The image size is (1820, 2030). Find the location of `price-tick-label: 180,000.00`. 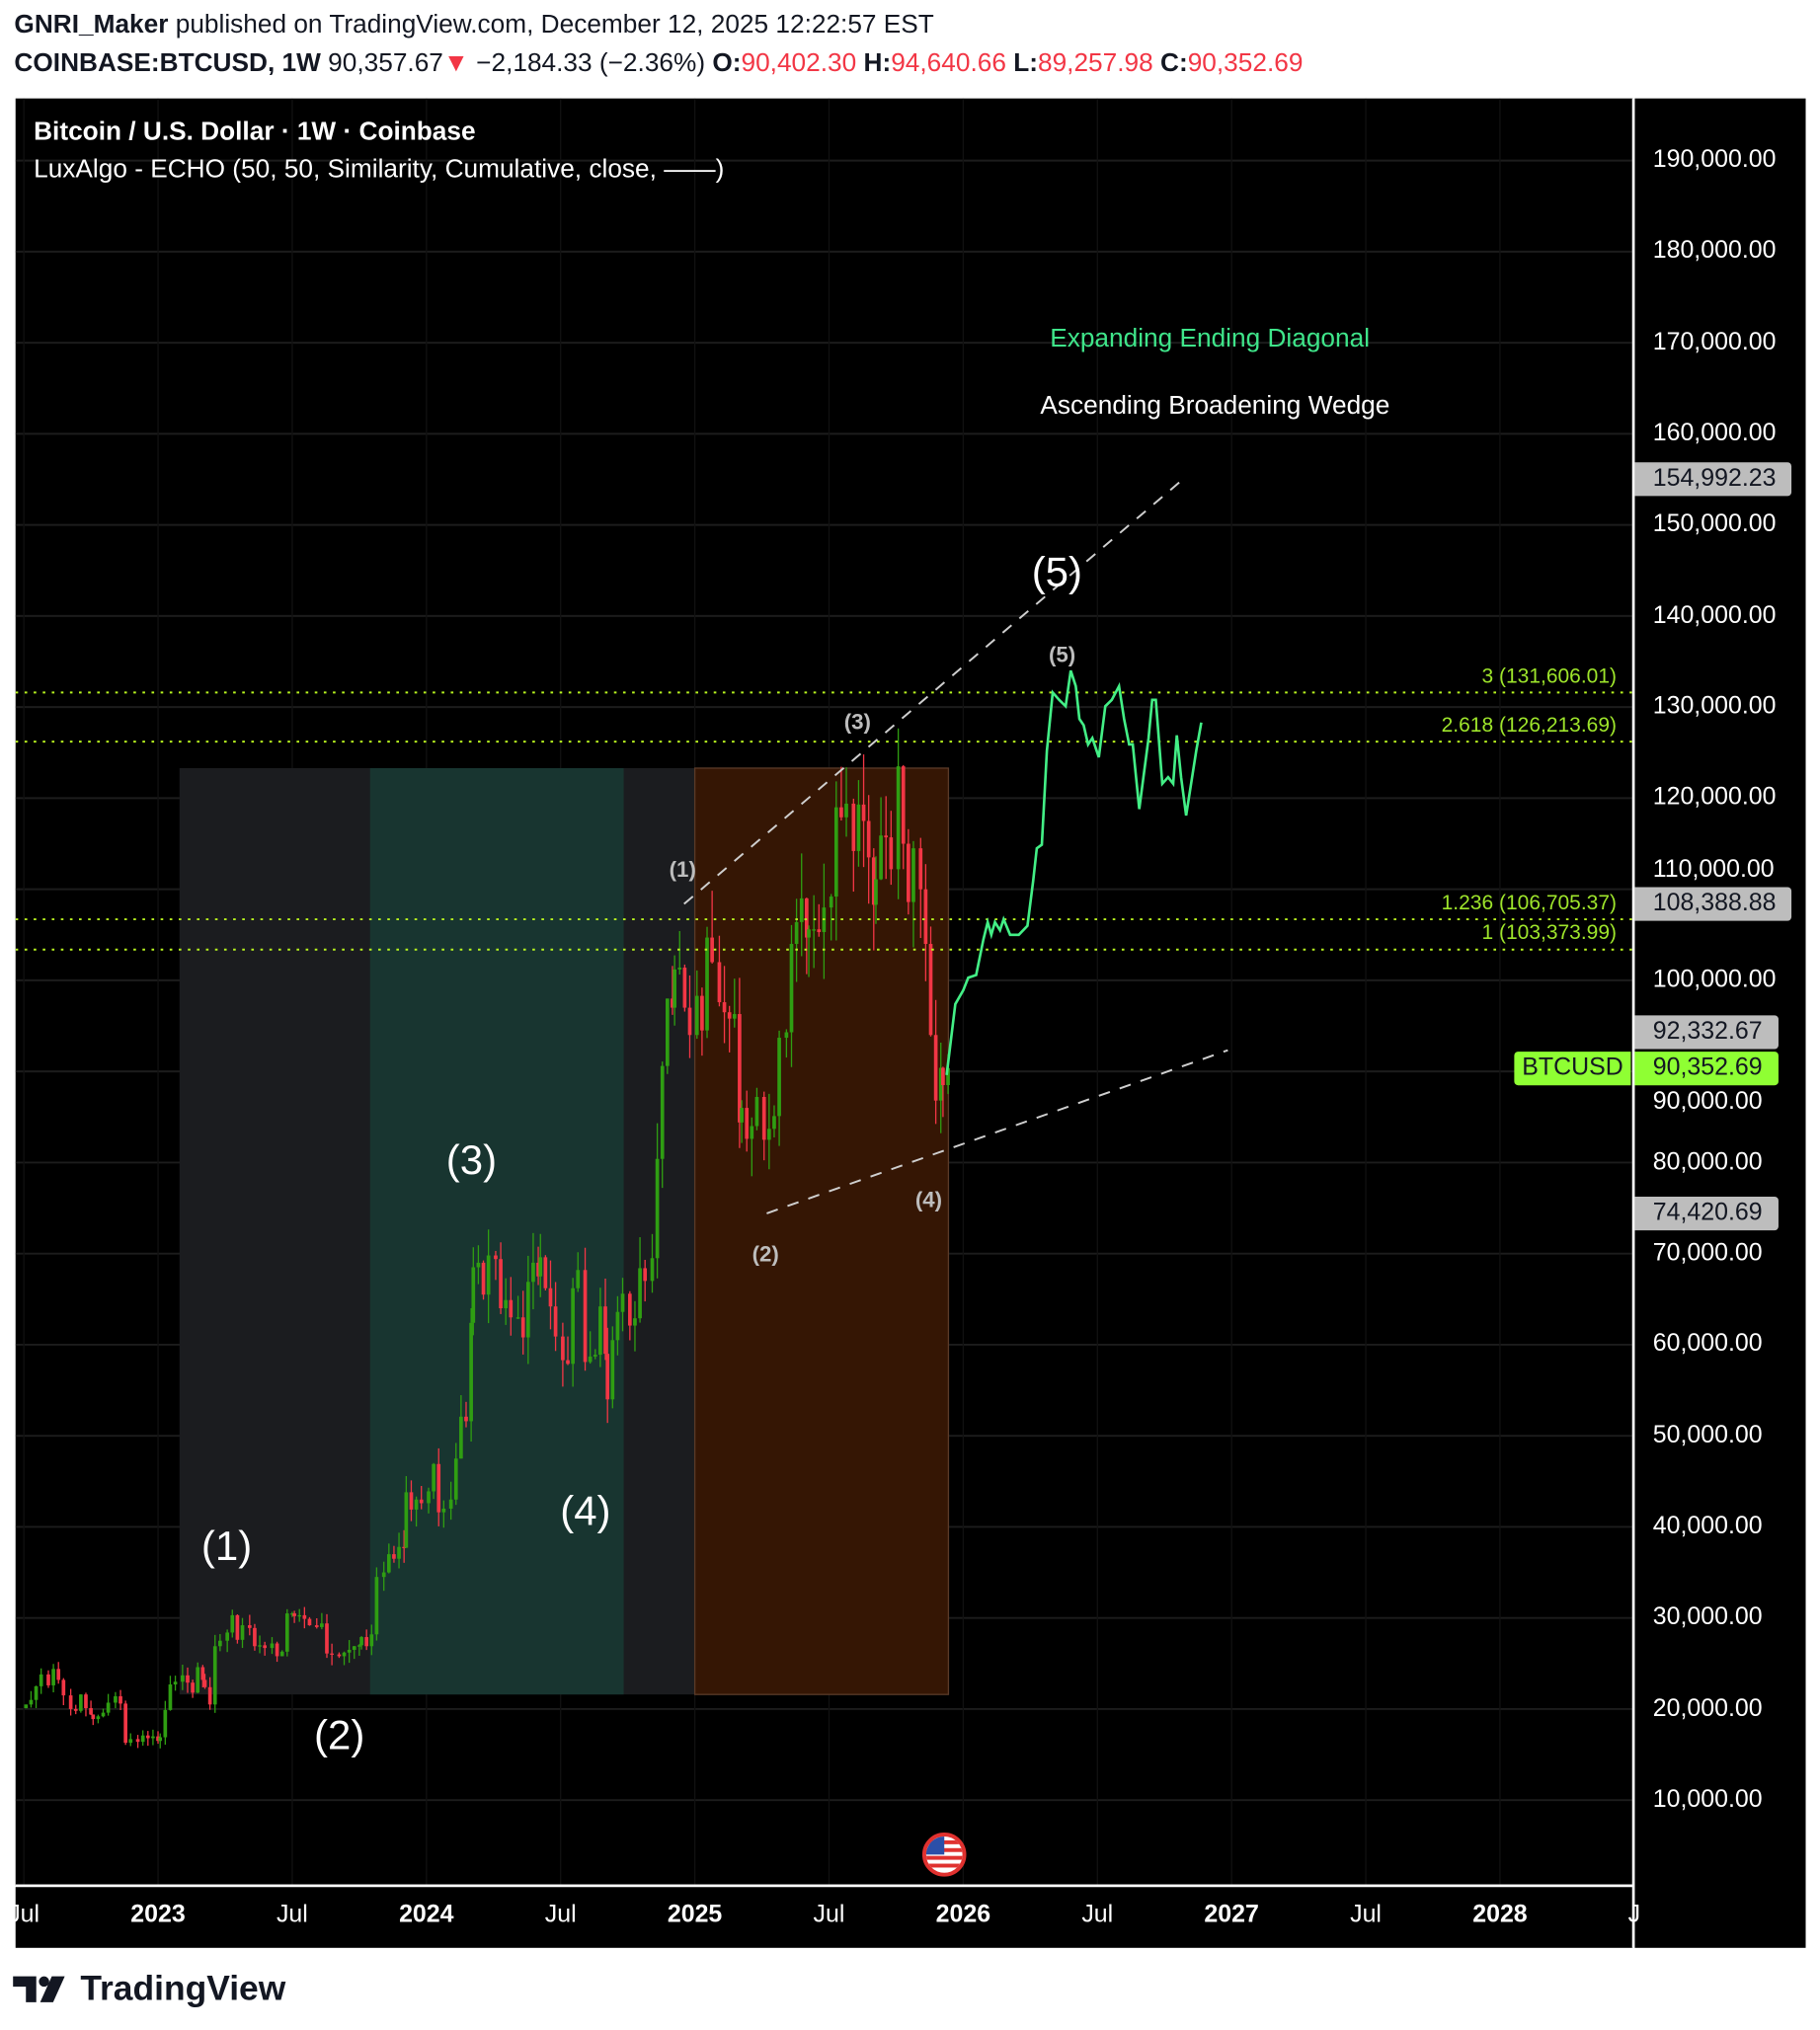

price-tick-label: 180,000.00 is located at coordinates (1714, 251).